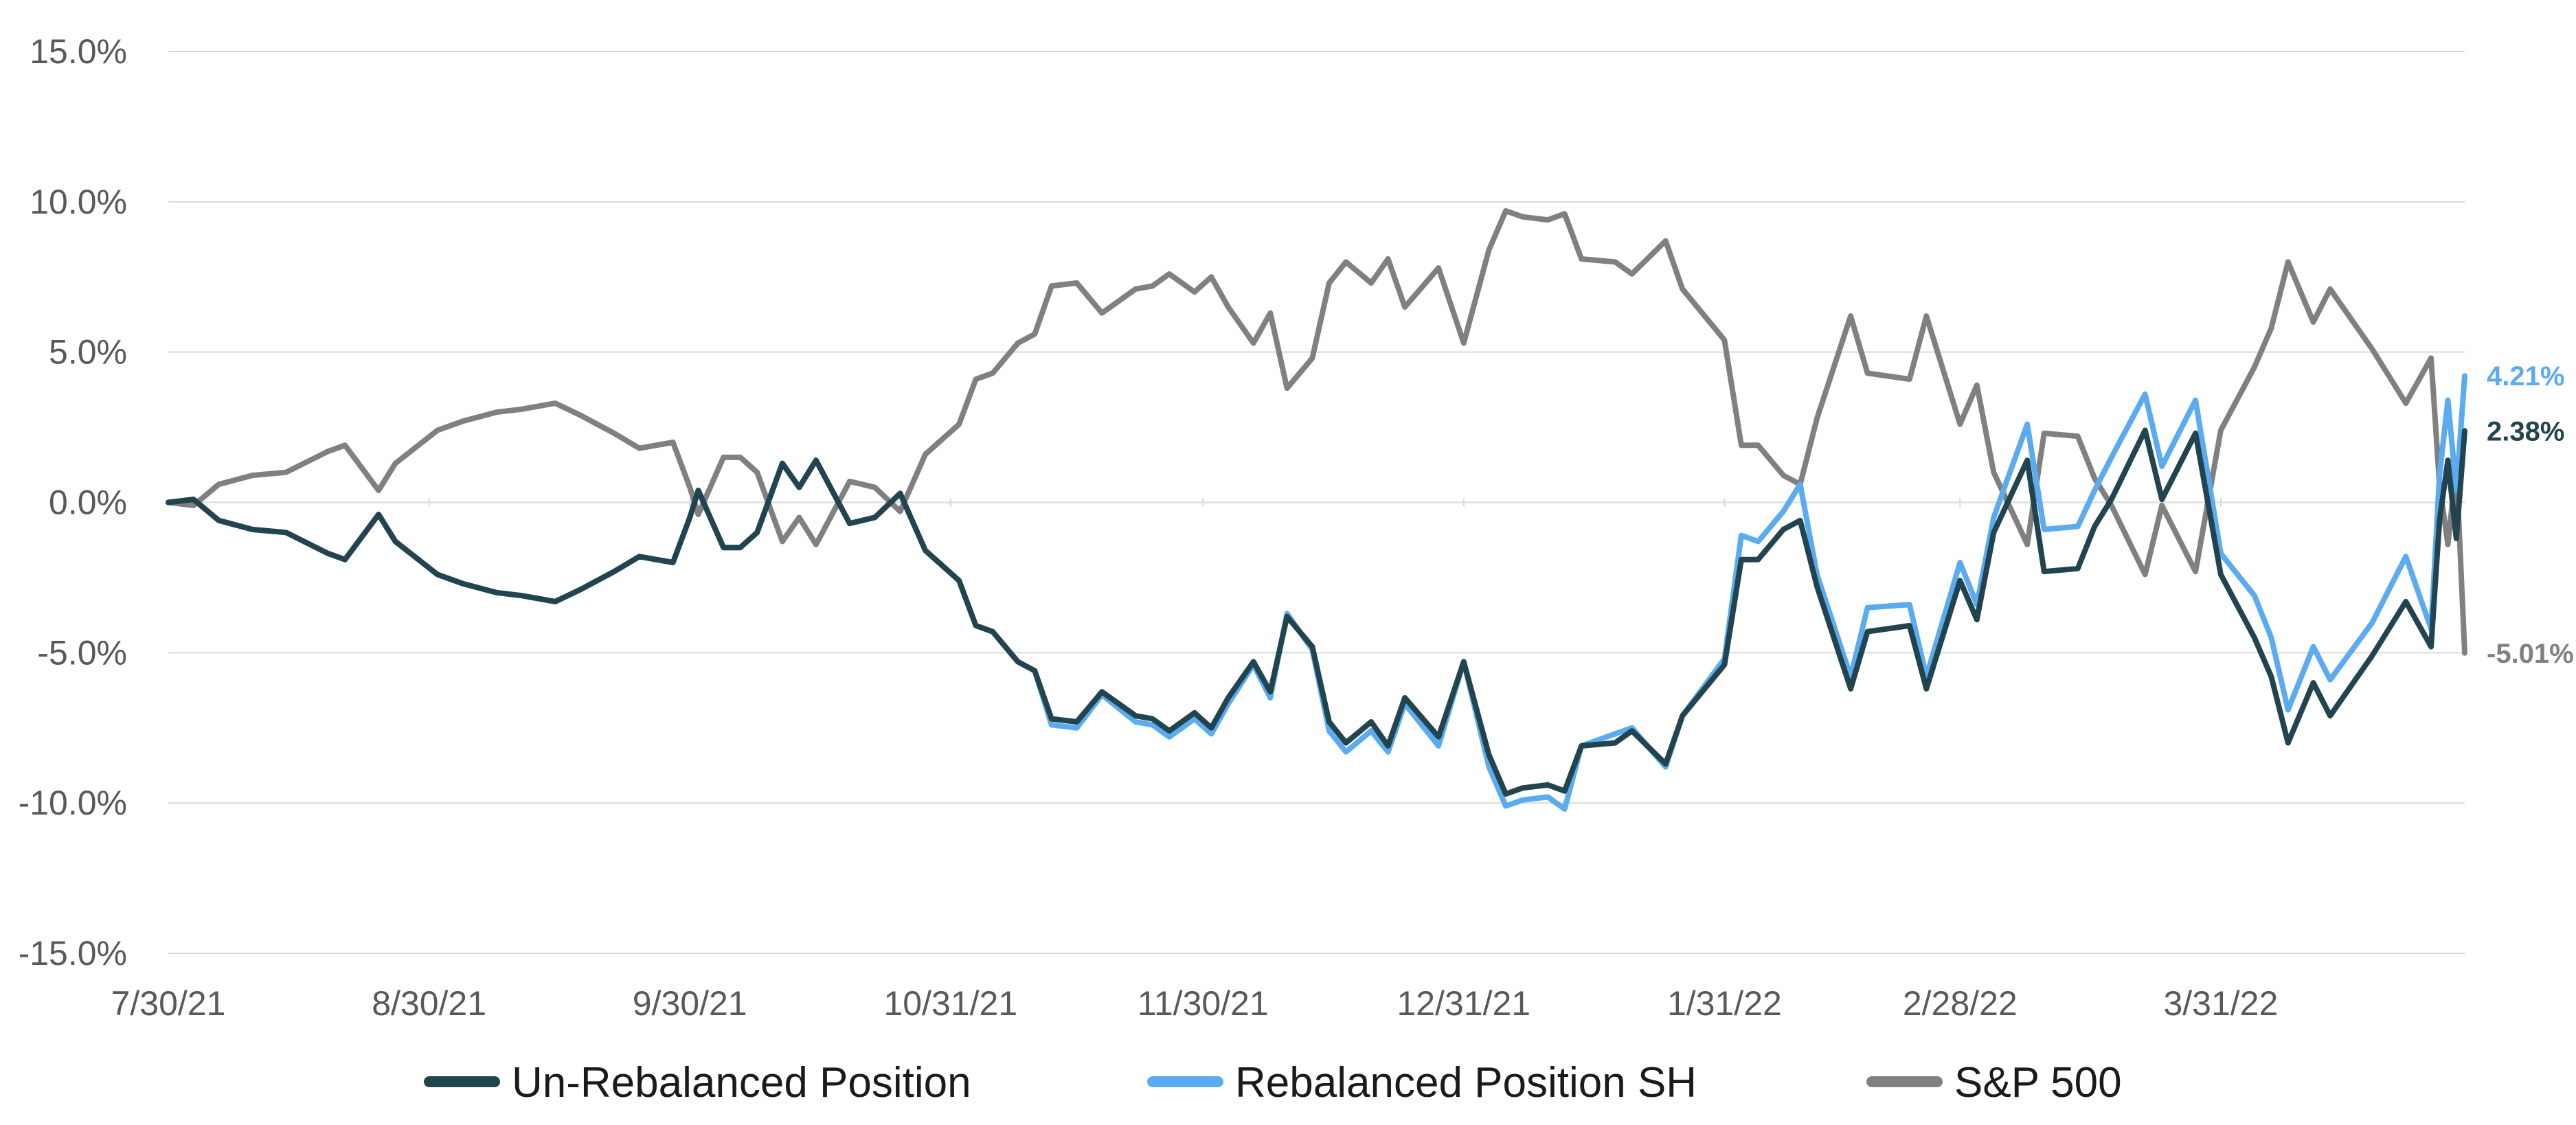  What do you see at coordinates (1724, 1003) in the screenshot?
I see `x-tick-label: 1/31/22` at bounding box center [1724, 1003].